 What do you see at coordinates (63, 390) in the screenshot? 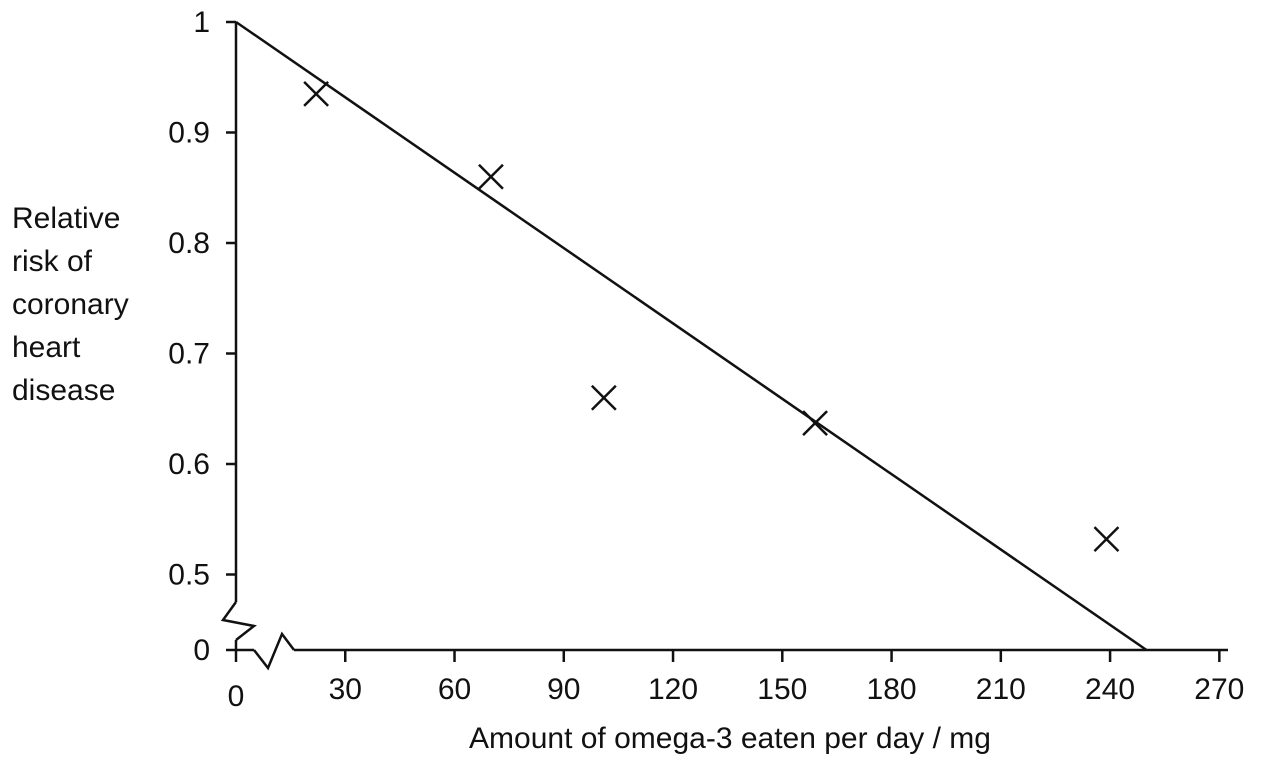
I see `y-axis-title-line: disease` at bounding box center [63, 390].